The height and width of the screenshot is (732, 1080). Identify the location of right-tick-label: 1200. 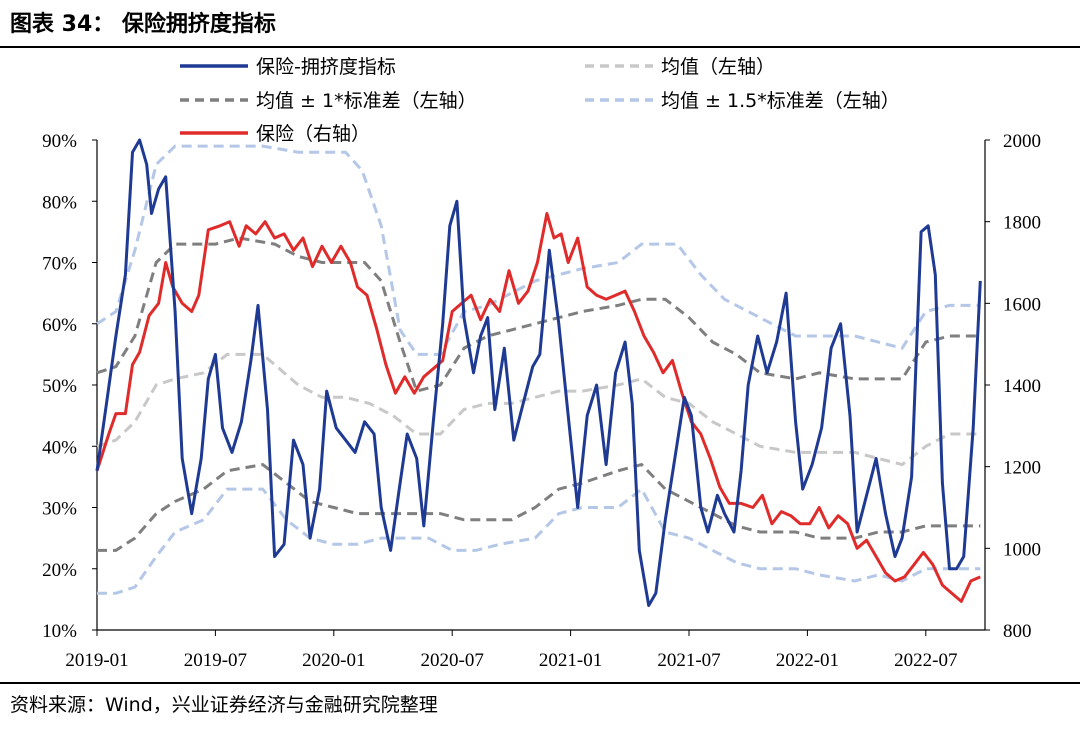
(1022, 468).